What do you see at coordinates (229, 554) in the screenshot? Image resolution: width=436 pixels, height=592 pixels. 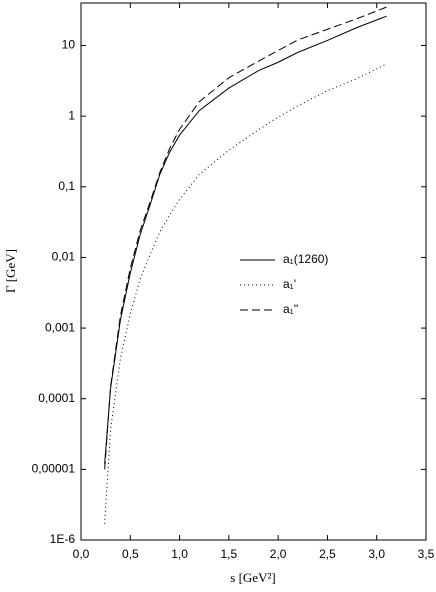 I see `x-tick-label: 1,5` at bounding box center [229, 554].